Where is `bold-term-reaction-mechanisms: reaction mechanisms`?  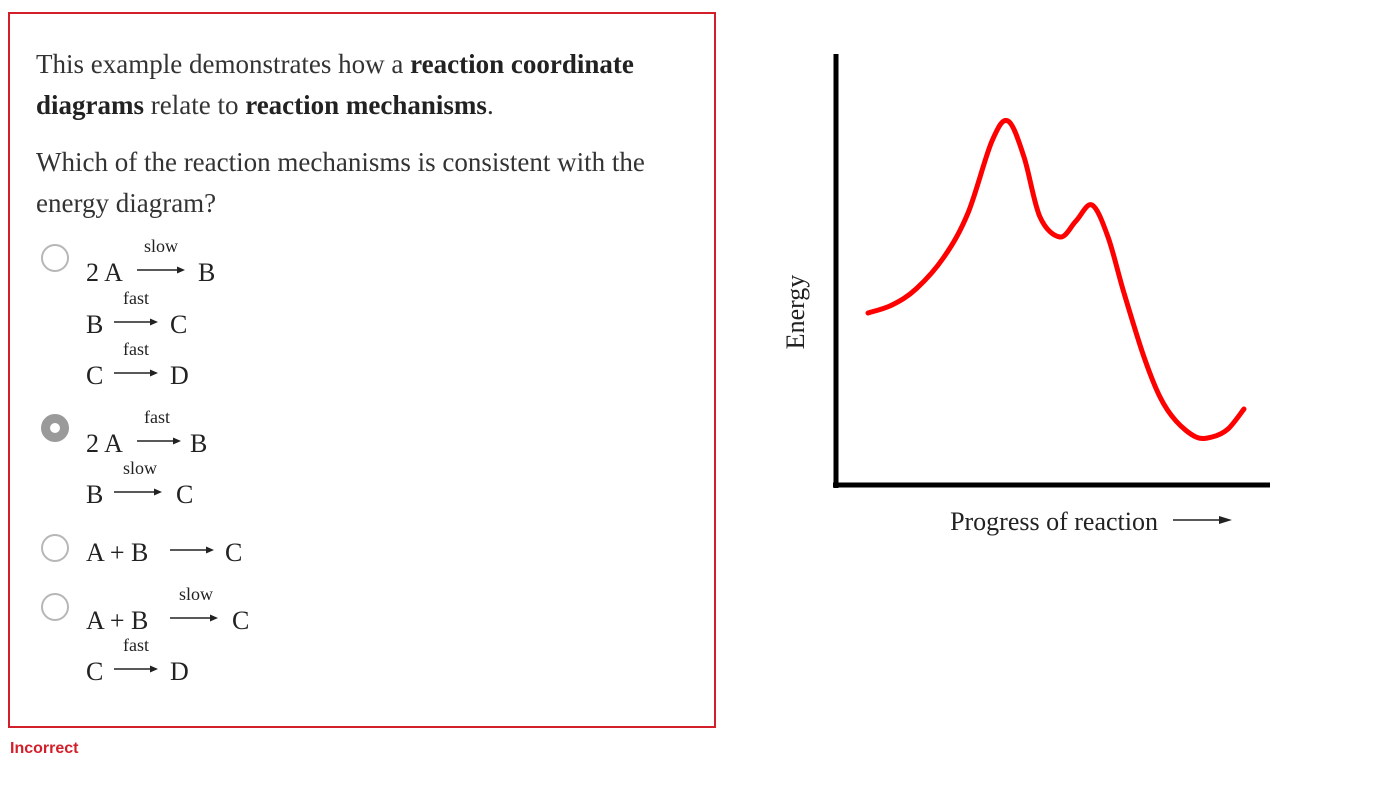 bold-term-reaction-mechanisms: reaction mechanisms is located at coordinates (366, 105).